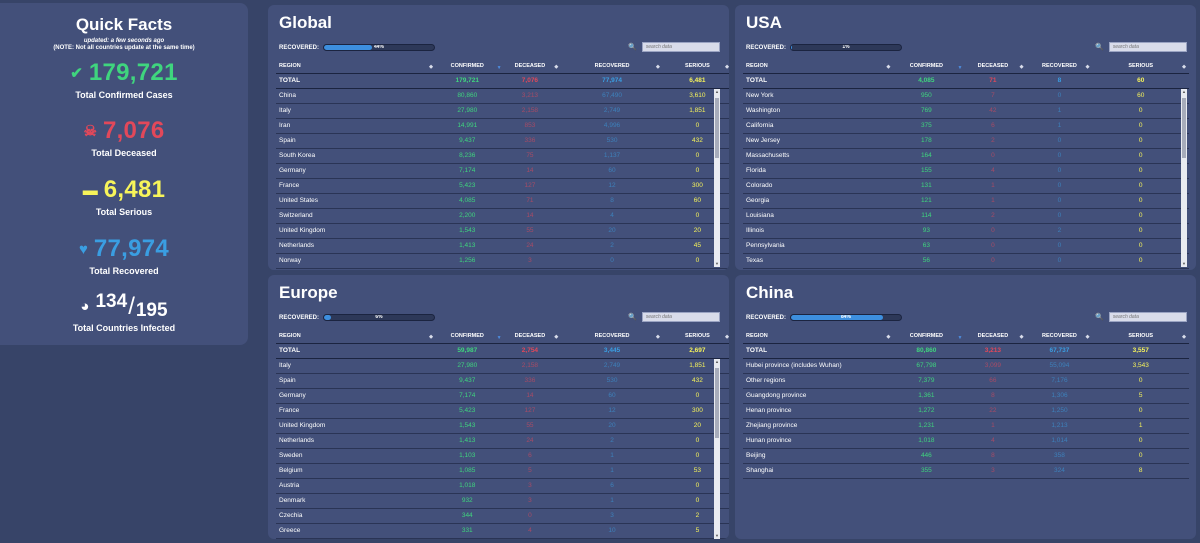 The image size is (1200, 543). I want to click on table-row: China 80,860 3,213 67,490 3,610, so click(502, 96).